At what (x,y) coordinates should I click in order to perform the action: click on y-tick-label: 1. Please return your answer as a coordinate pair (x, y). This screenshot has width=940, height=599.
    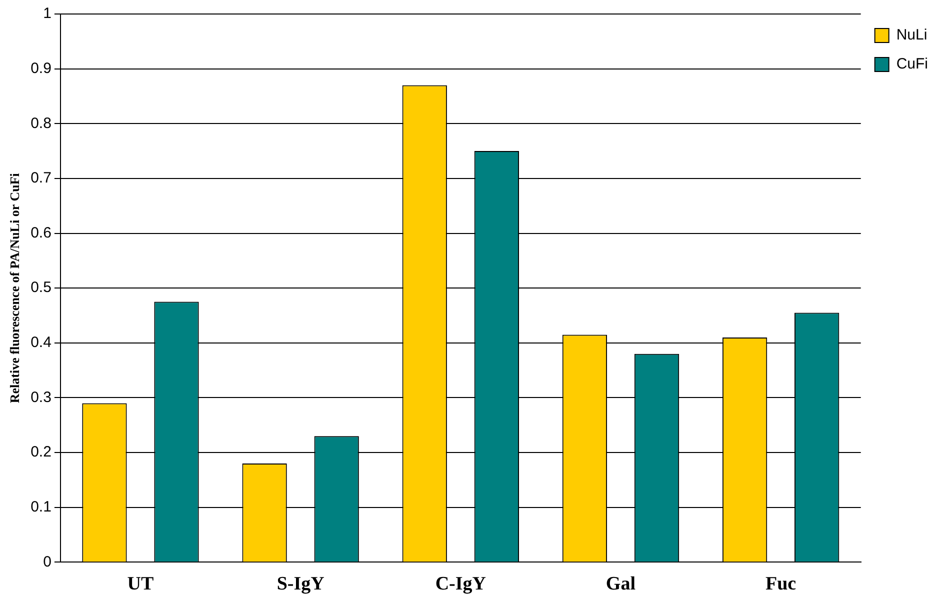
    Looking at the image, I should click on (47, 13).